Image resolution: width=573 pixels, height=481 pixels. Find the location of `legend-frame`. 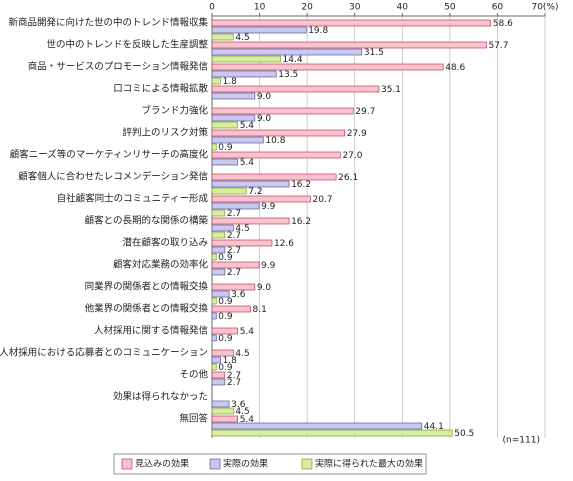

legend-frame is located at coordinates (270, 464).